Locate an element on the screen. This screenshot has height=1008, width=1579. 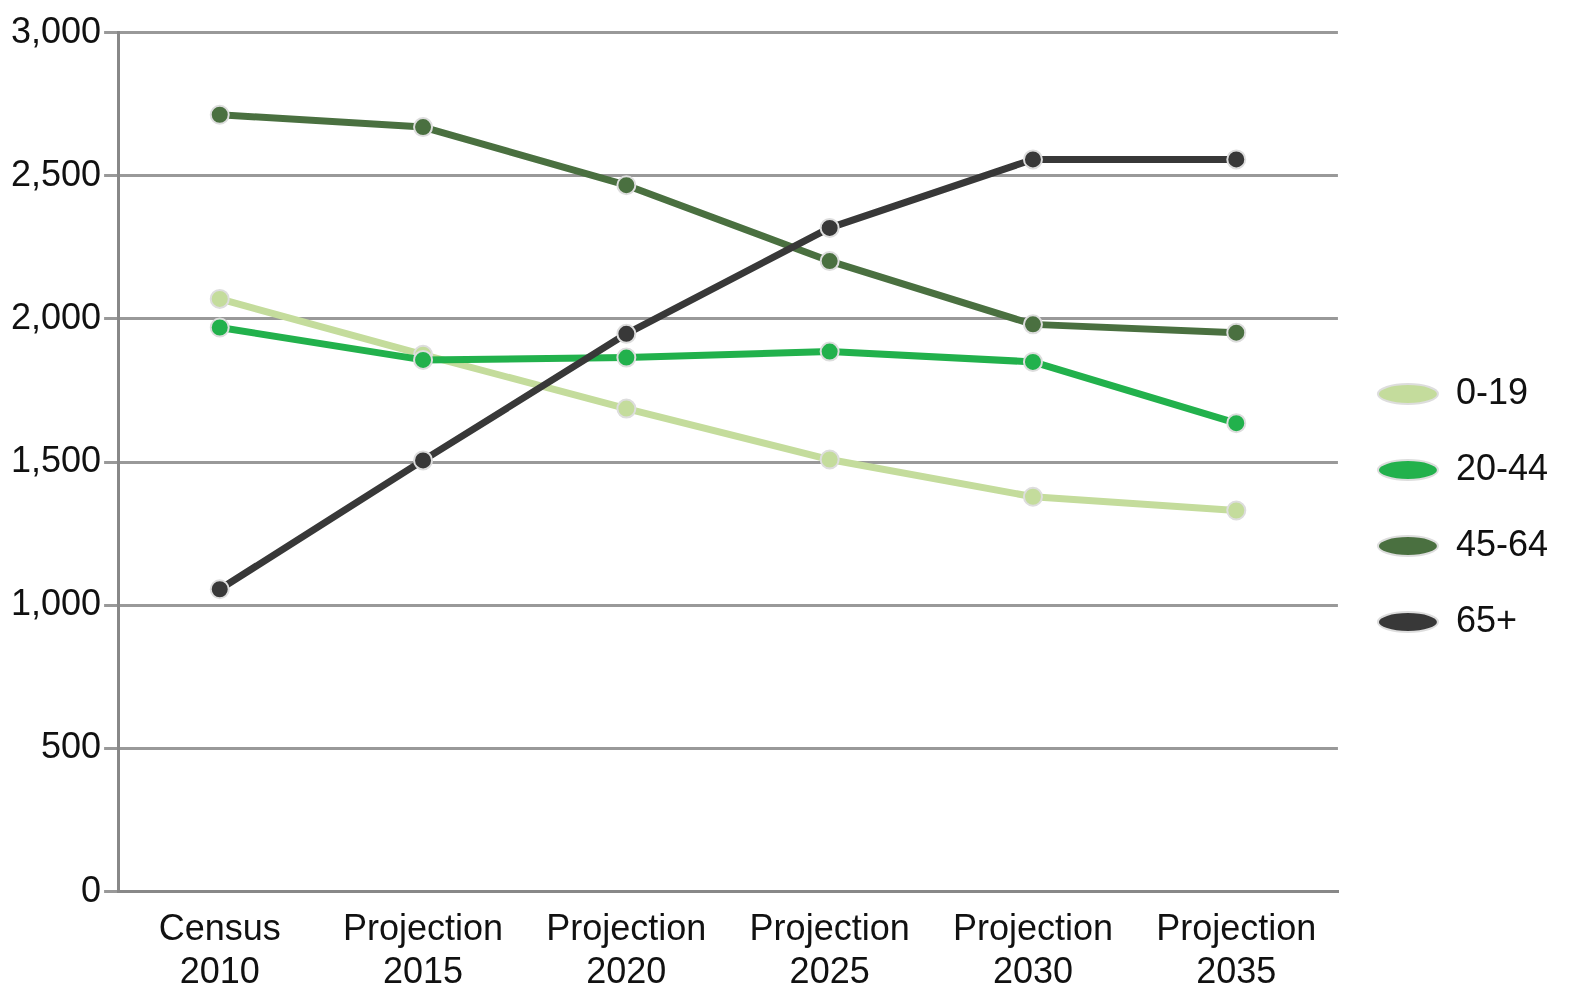
y-tick-label: 1,500 is located at coordinates (56, 460).